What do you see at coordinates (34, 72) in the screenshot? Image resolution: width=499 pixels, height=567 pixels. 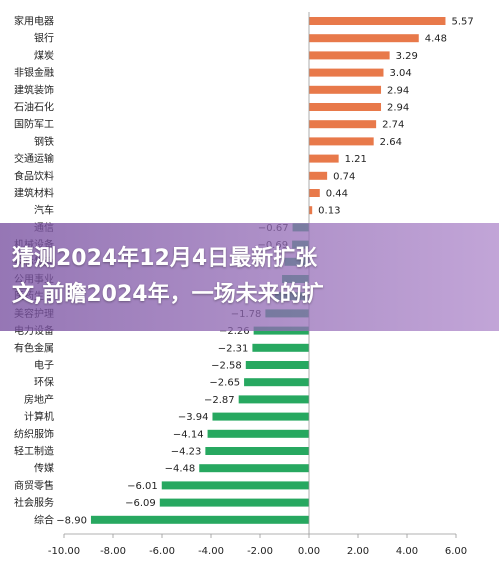 I see `category-label: 非银金融` at bounding box center [34, 72].